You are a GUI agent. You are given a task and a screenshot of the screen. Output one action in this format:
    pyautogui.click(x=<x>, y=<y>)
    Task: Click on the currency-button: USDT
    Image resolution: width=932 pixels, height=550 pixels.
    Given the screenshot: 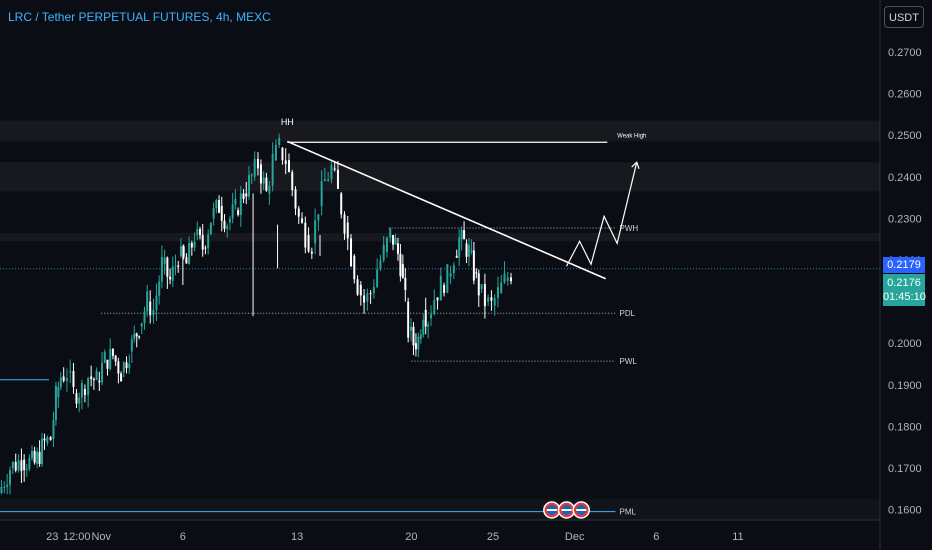 What is the action you would take?
    pyautogui.click(x=904, y=17)
    